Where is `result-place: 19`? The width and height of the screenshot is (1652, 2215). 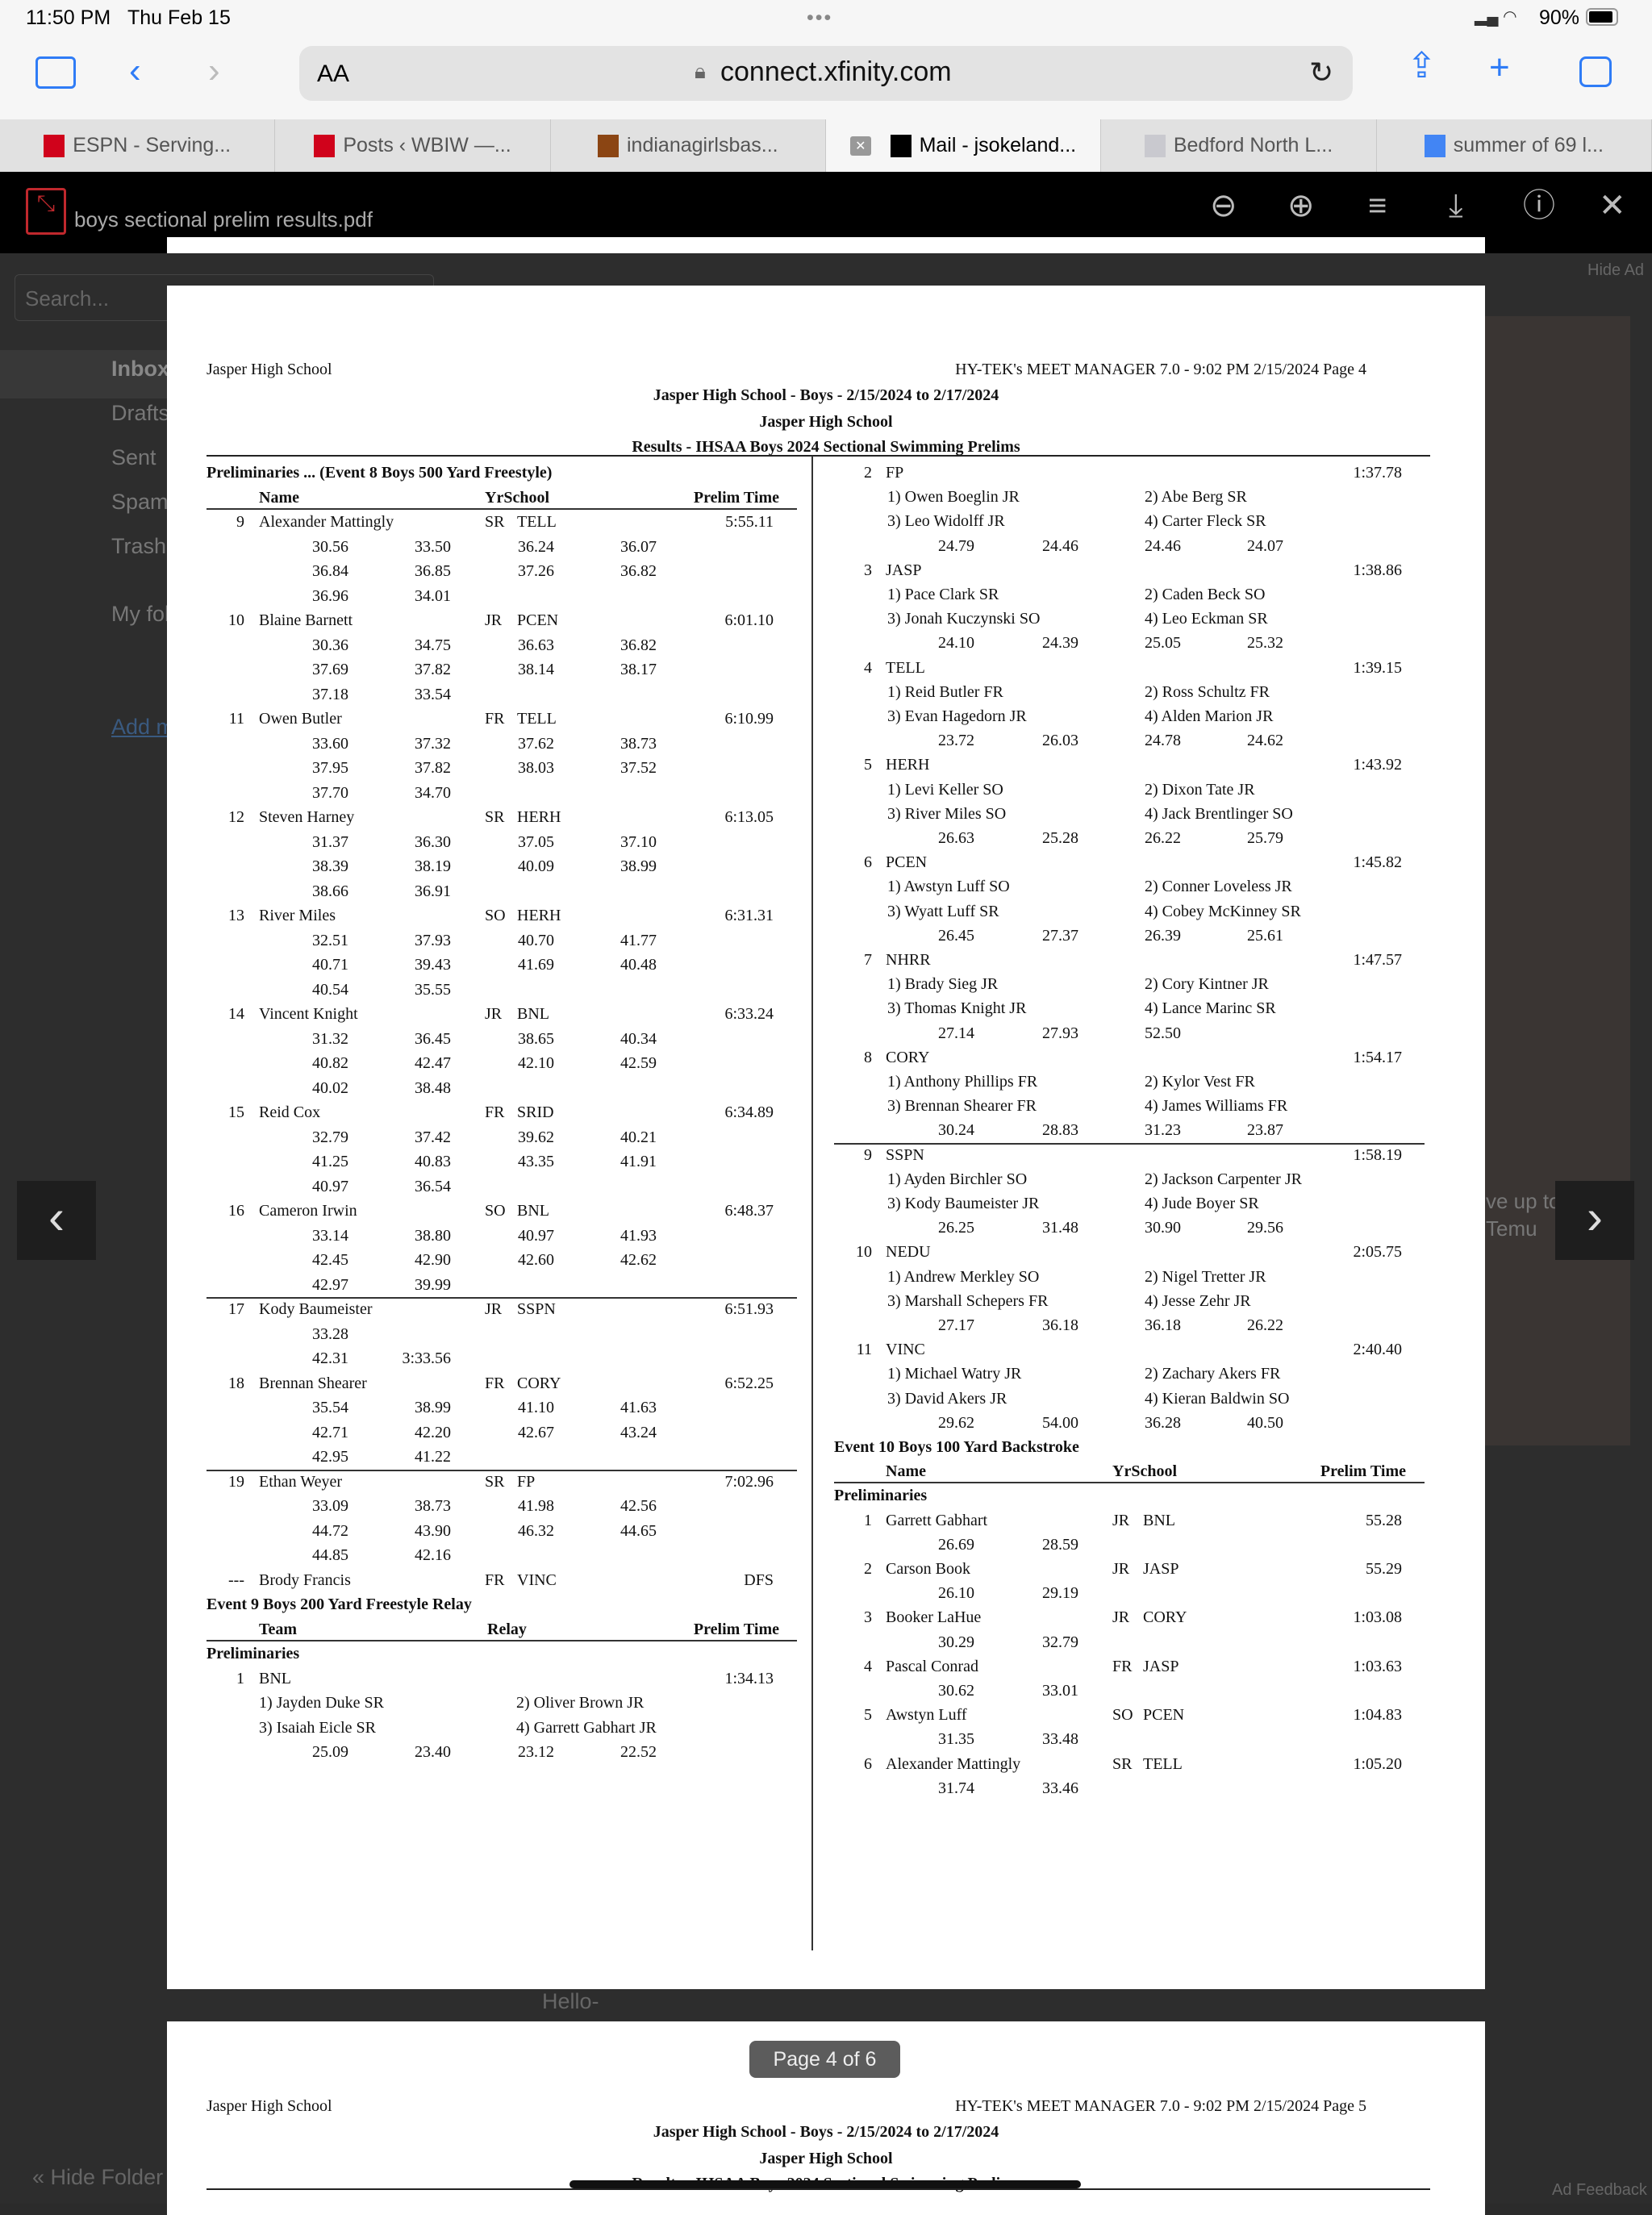 result-place: 19 is located at coordinates (236, 1481).